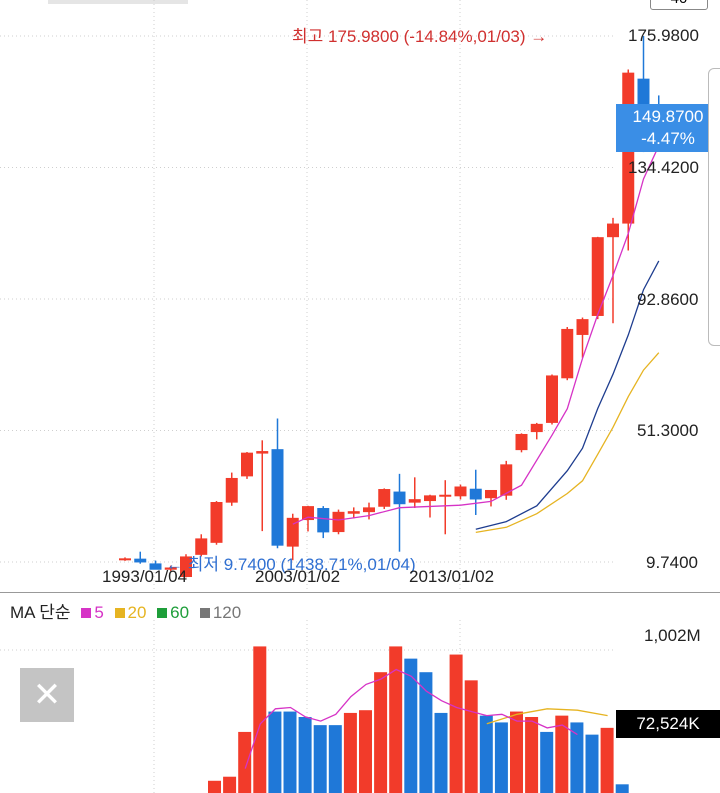 The image size is (720, 793). I want to click on legend-title: MA 단순, so click(40, 612).